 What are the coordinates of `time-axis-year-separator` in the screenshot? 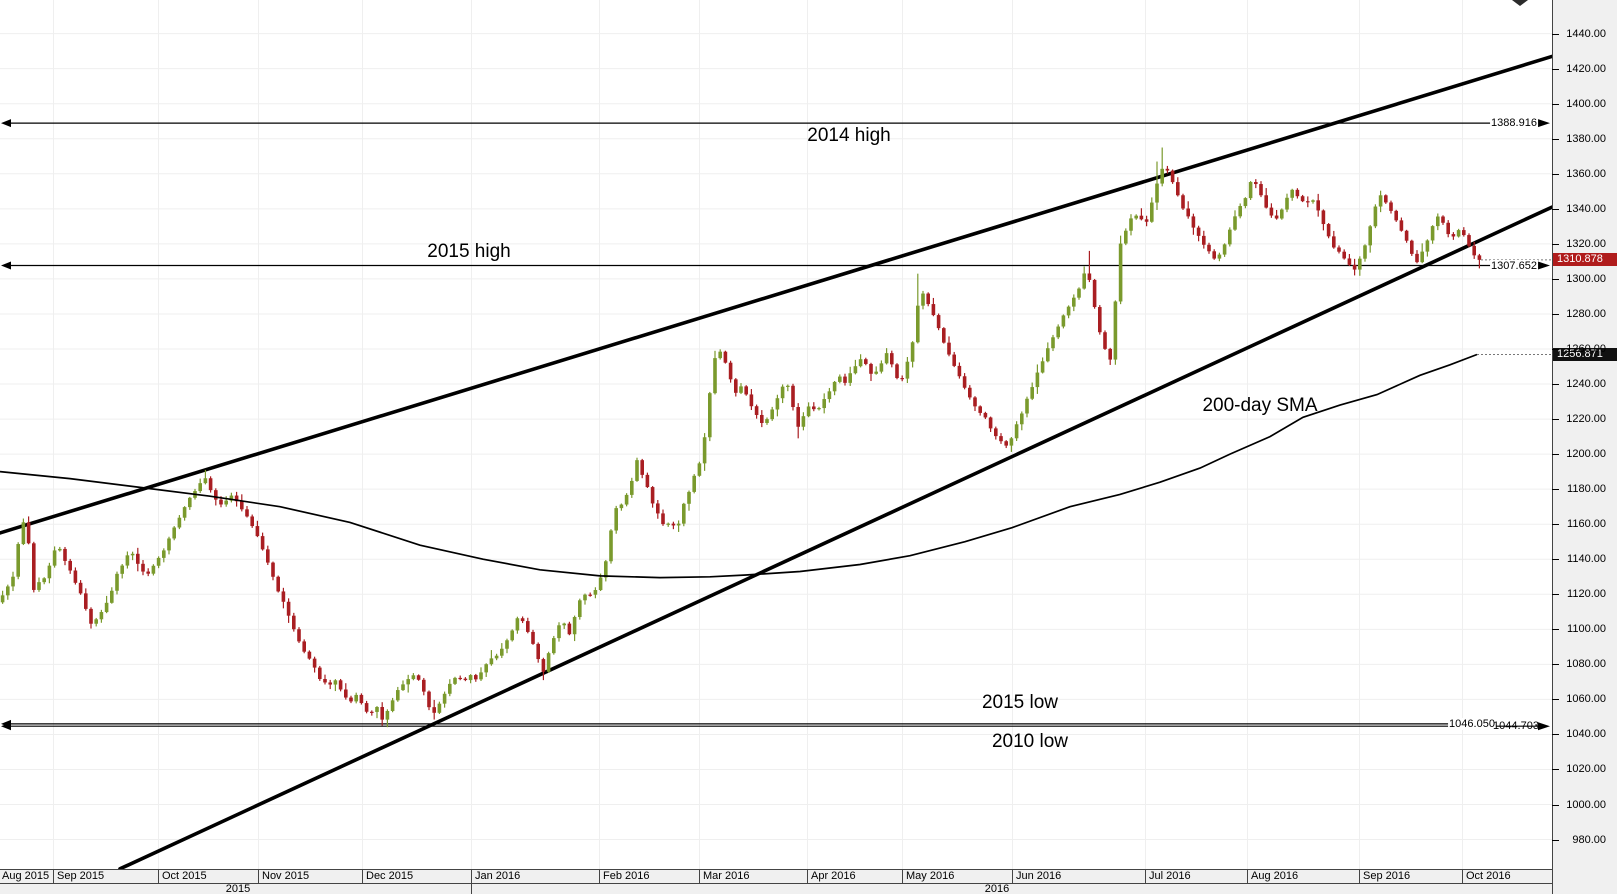 It's located at (776, 883).